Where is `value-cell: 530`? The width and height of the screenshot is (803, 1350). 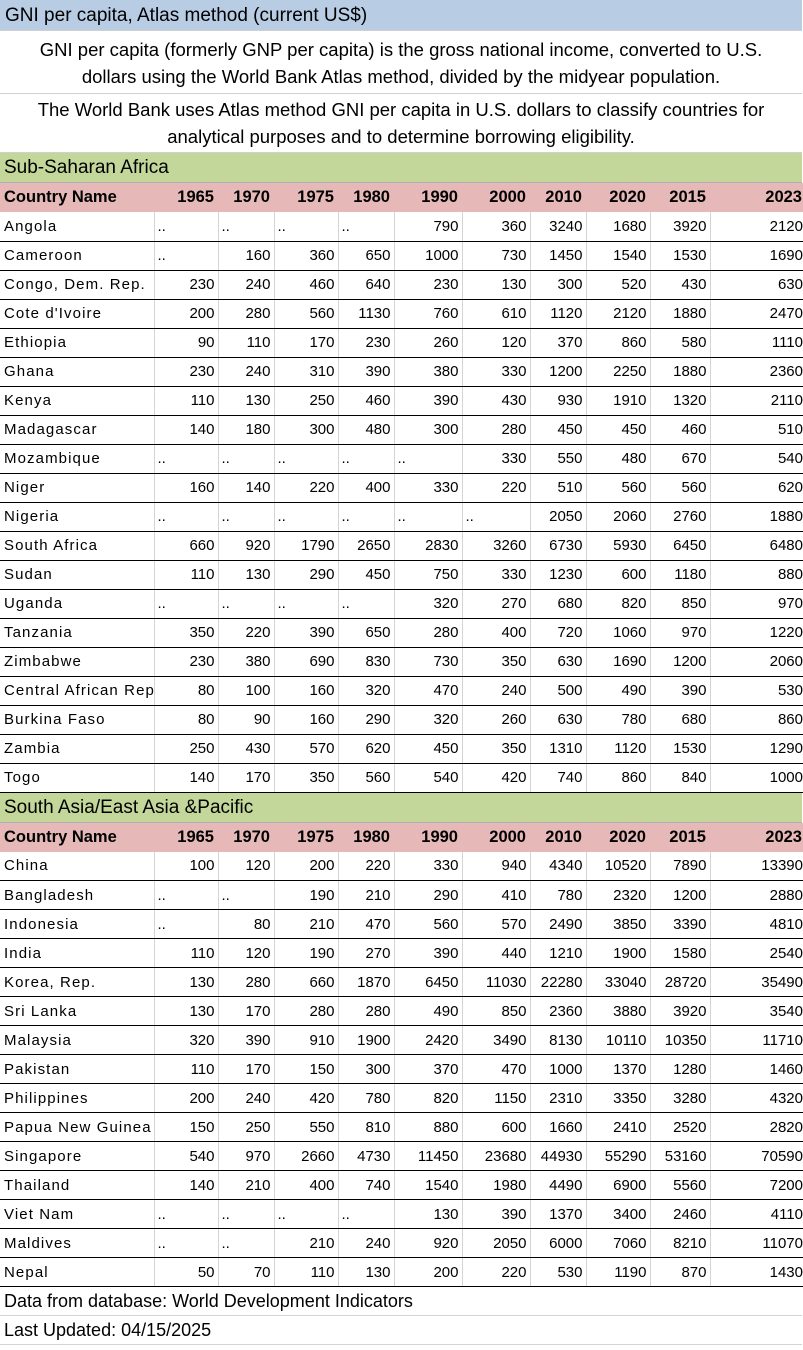
value-cell: 530 is located at coordinates (756, 691).